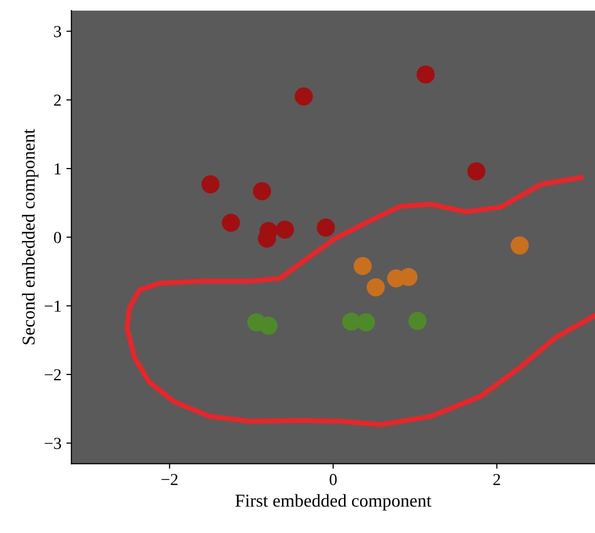 Image resolution: width=595 pixels, height=533 pixels. Describe the element at coordinates (57, 168) in the screenshot. I see `y-tick-label: 1` at that location.